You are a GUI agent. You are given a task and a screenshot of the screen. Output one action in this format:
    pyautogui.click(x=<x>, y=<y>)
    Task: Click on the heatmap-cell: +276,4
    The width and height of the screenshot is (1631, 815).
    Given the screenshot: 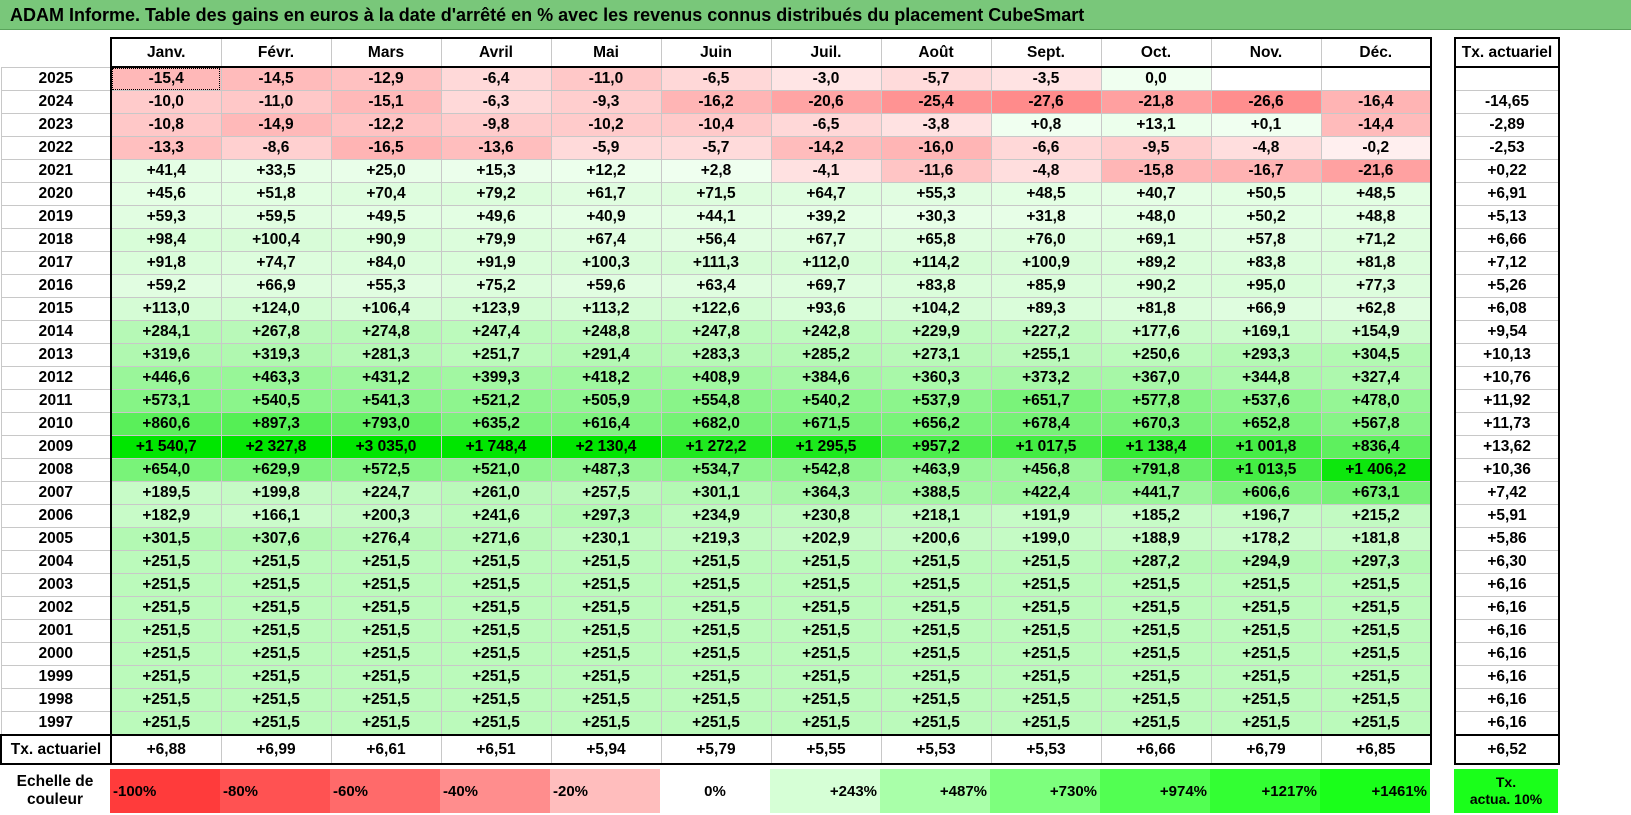 What is the action you would take?
    pyautogui.click(x=386, y=539)
    